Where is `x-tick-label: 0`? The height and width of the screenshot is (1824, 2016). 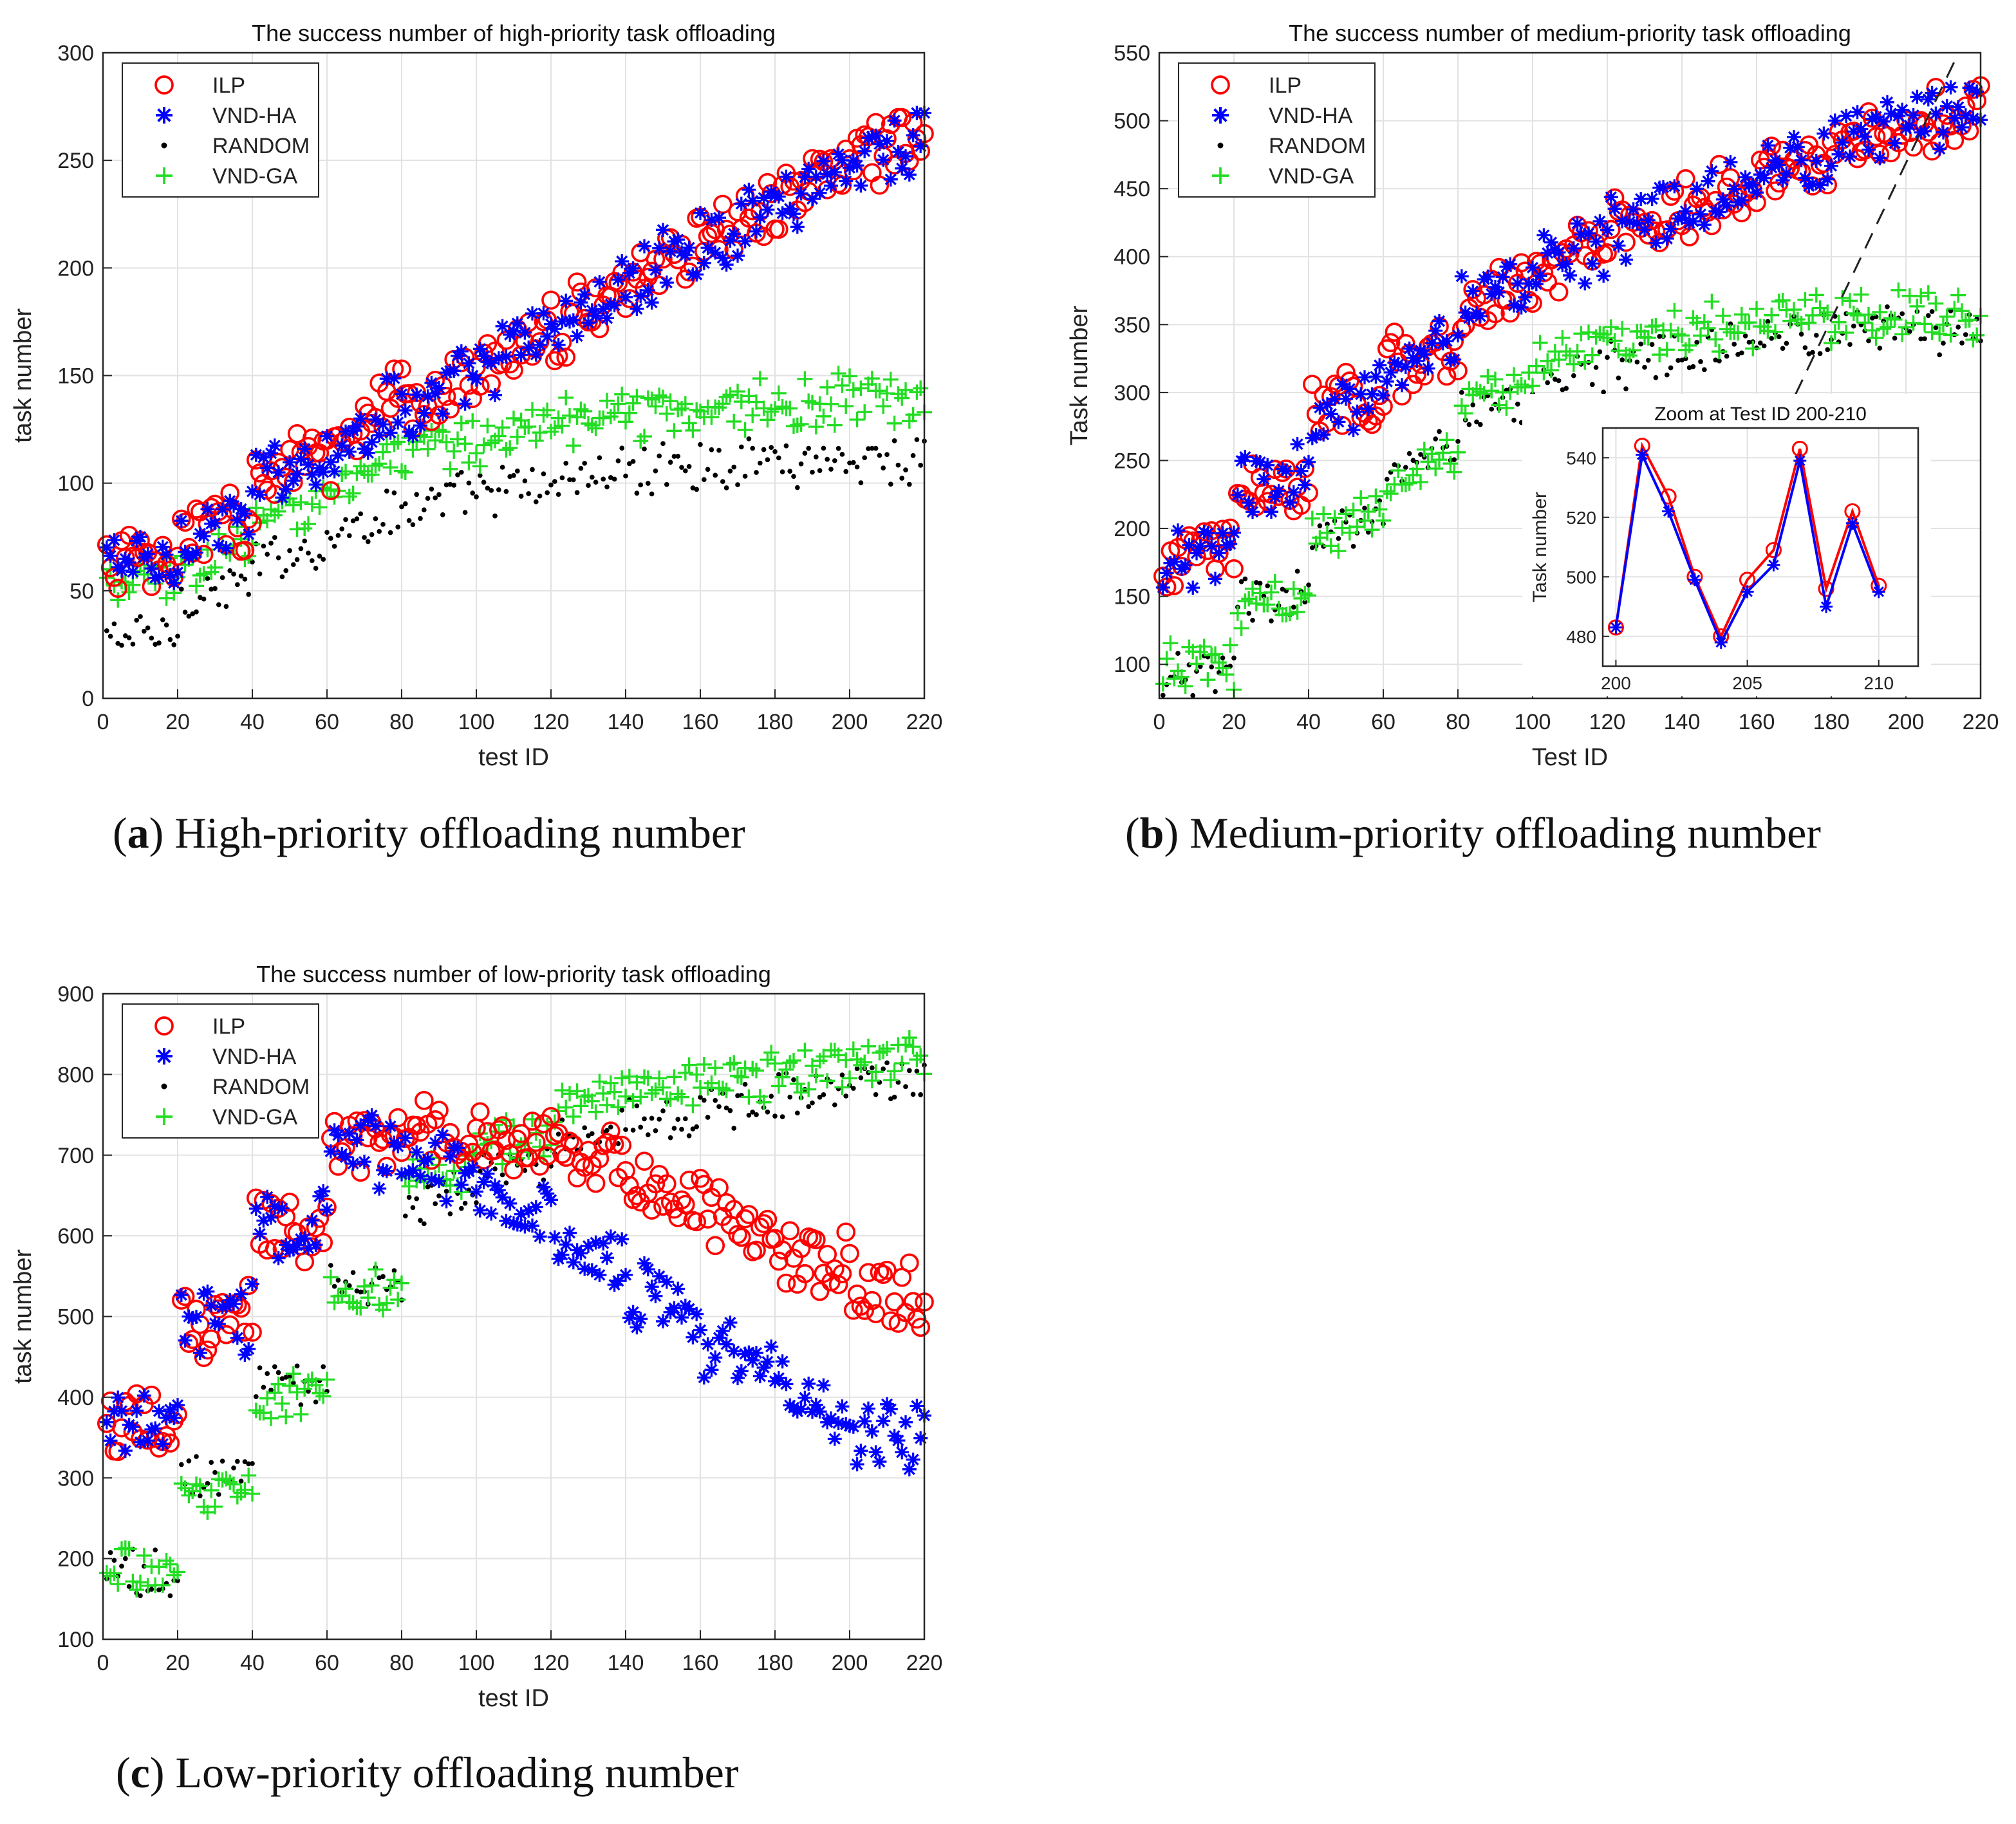
x-tick-label: 0 is located at coordinates (1159, 722).